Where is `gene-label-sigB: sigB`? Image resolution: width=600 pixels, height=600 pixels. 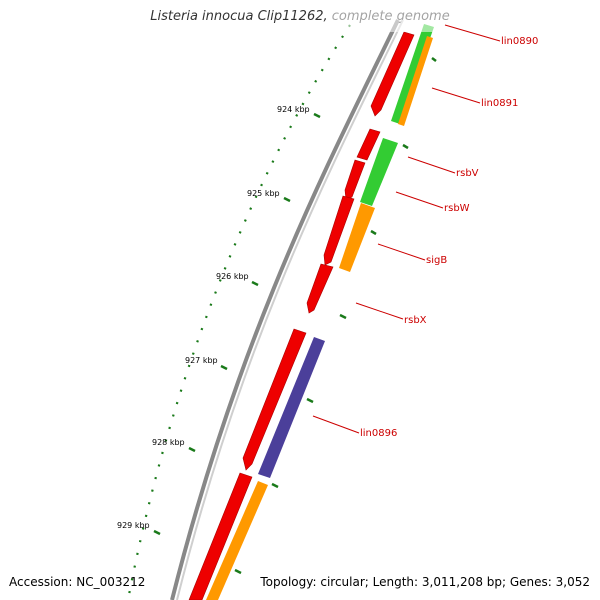
gene-label-sigB: sigB is located at coordinates (436, 260).